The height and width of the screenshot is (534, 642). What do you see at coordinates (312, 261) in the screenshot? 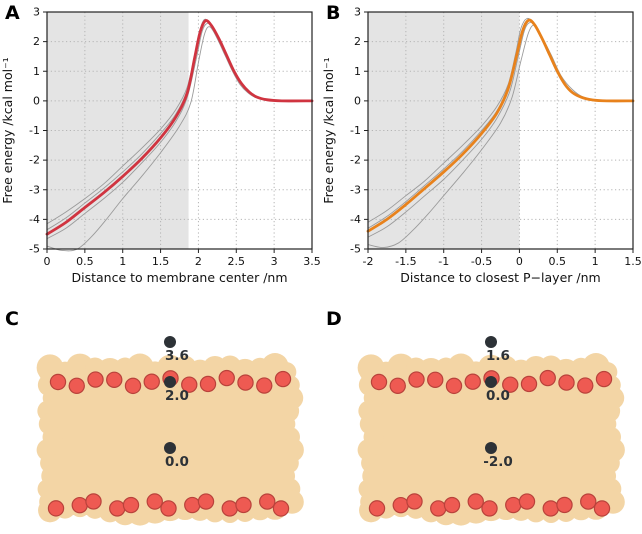
I see `x-tick-label: 3.5` at bounding box center [312, 261].